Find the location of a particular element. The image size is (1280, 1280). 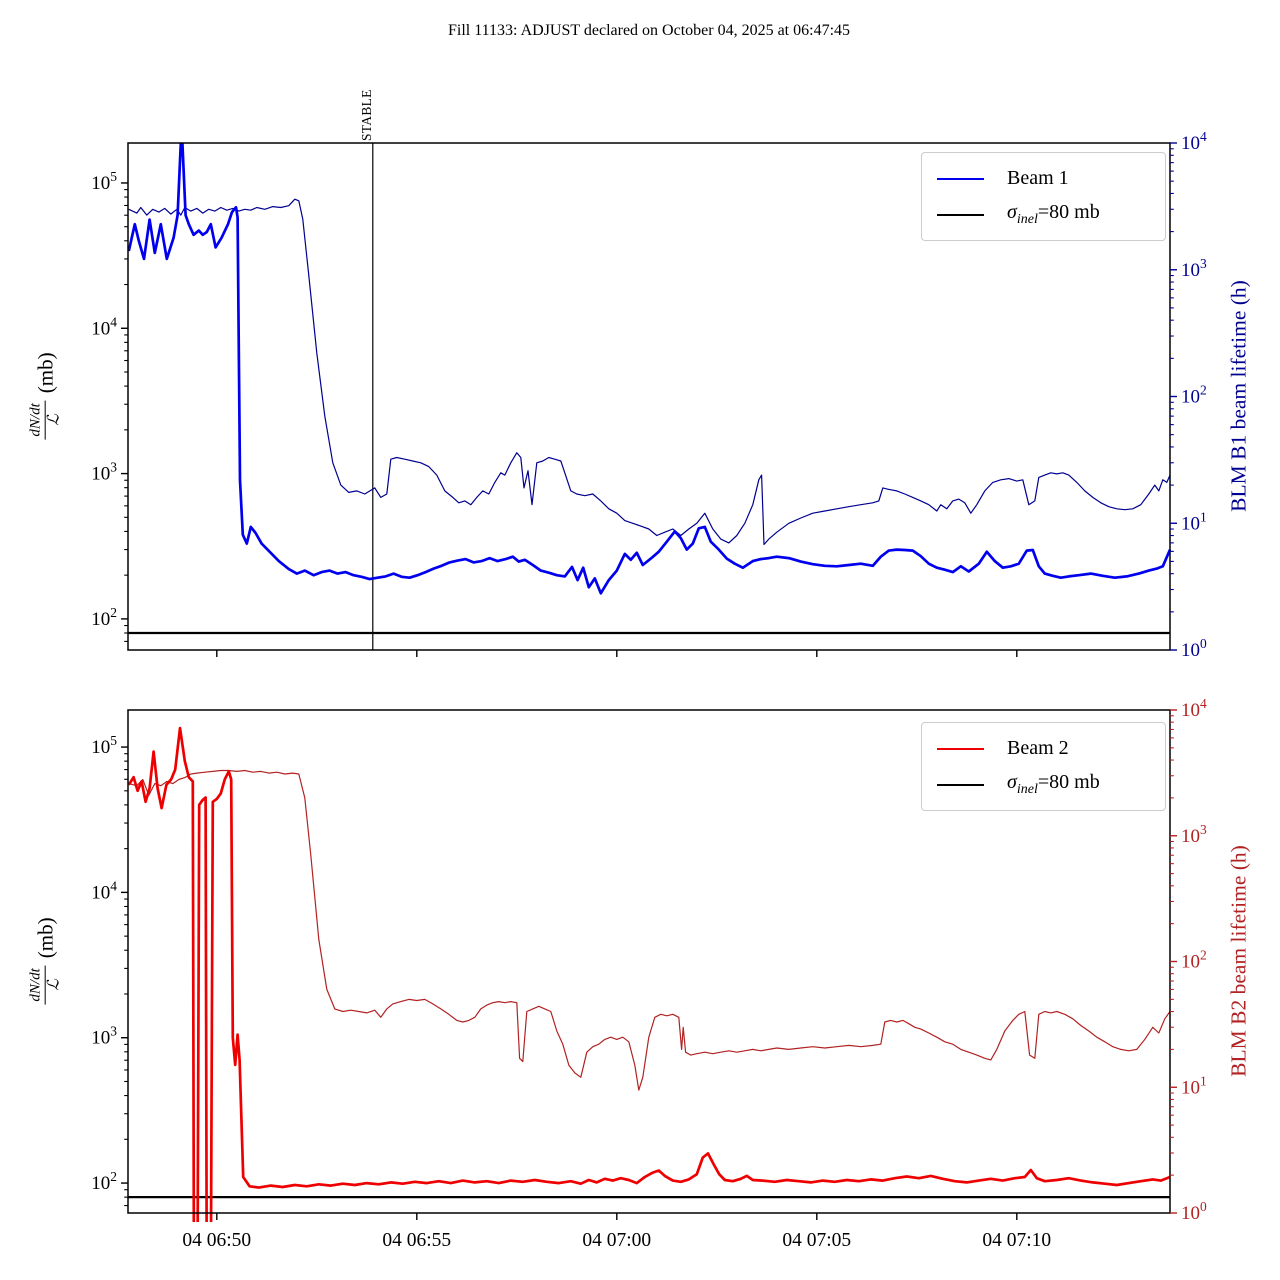

y-axis-label-right-bottom: BLM B2 beam lifetime (h) is located at coordinates (1238, 961).